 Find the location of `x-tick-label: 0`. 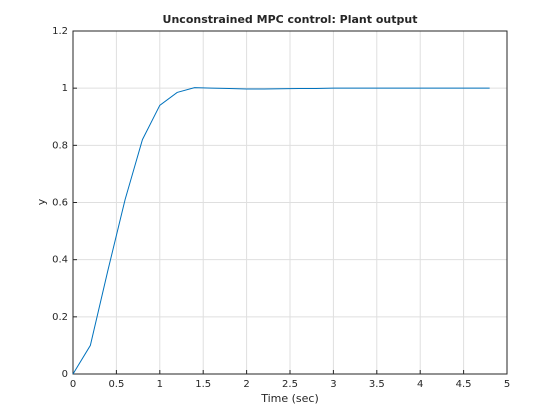

x-tick-label: 0 is located at coordinates (73, 384).